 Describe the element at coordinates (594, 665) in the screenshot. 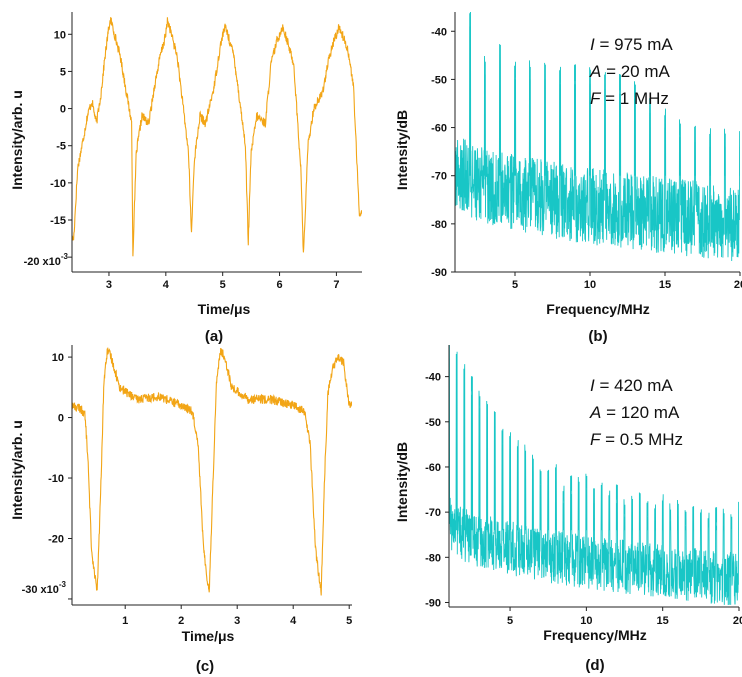

I see `panel-d-label: (d)` at that location.